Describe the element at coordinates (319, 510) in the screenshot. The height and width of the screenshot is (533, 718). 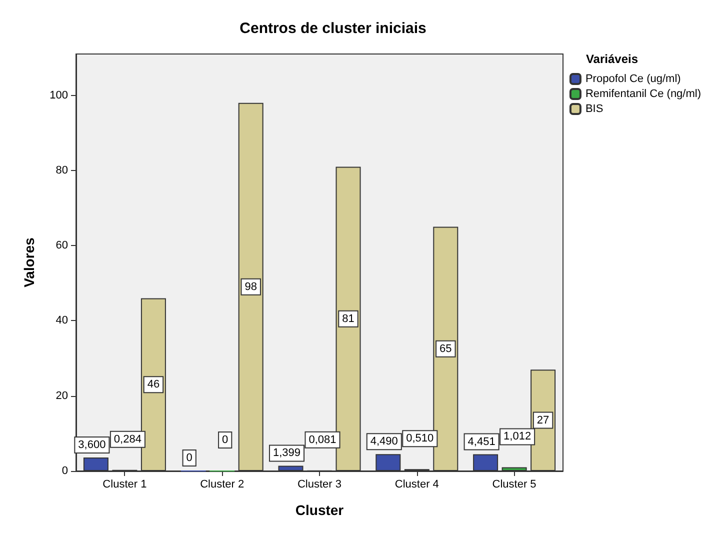
I see `x-axis-title: Cluster` at that location.